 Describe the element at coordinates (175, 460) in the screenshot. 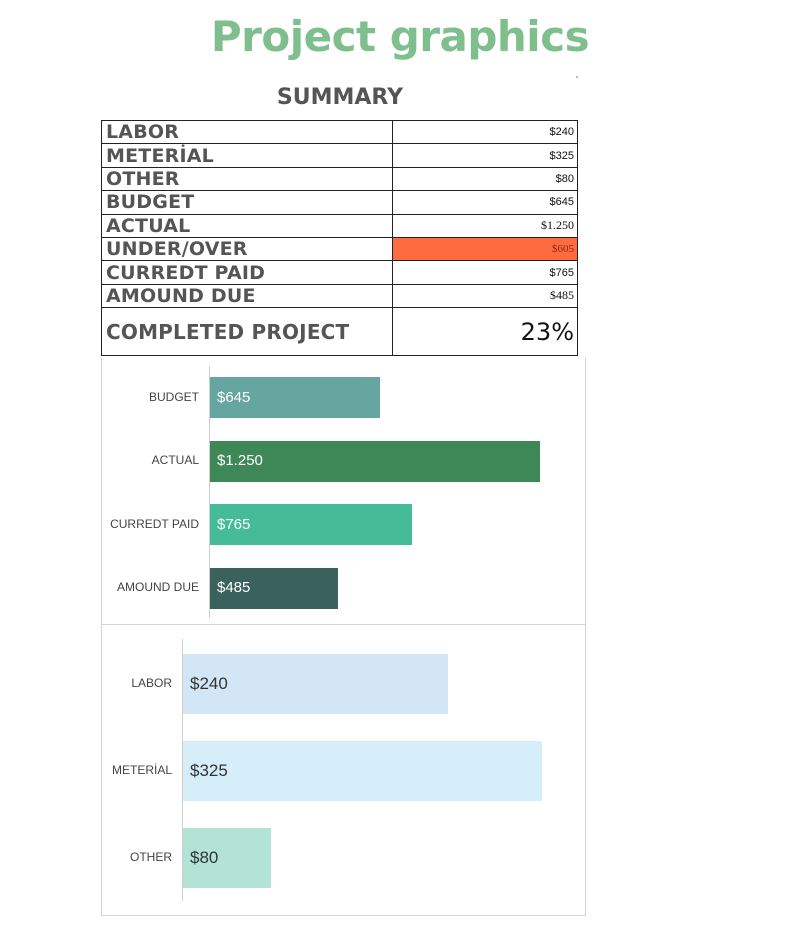

I see `category-label: ACTUAL` at that location.